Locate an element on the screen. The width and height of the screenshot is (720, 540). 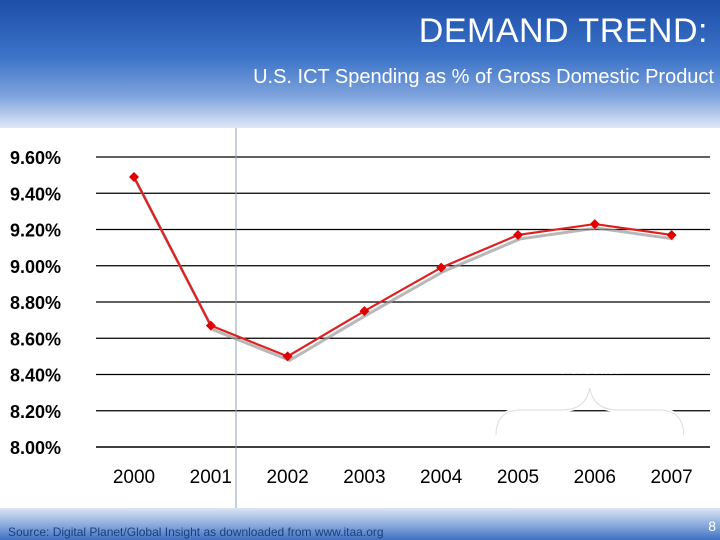
x-tick-label: 2003 is located at coordinates (364, 477).